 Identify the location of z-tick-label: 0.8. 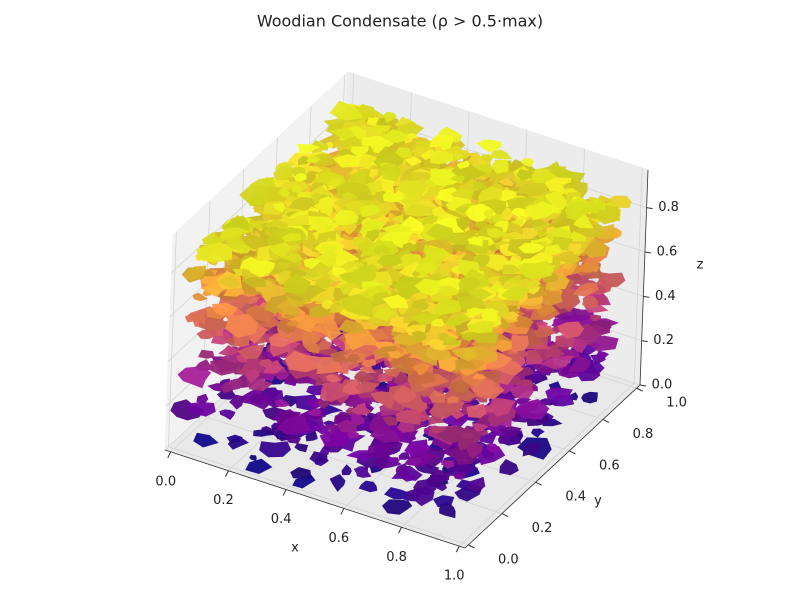
(668, 207).